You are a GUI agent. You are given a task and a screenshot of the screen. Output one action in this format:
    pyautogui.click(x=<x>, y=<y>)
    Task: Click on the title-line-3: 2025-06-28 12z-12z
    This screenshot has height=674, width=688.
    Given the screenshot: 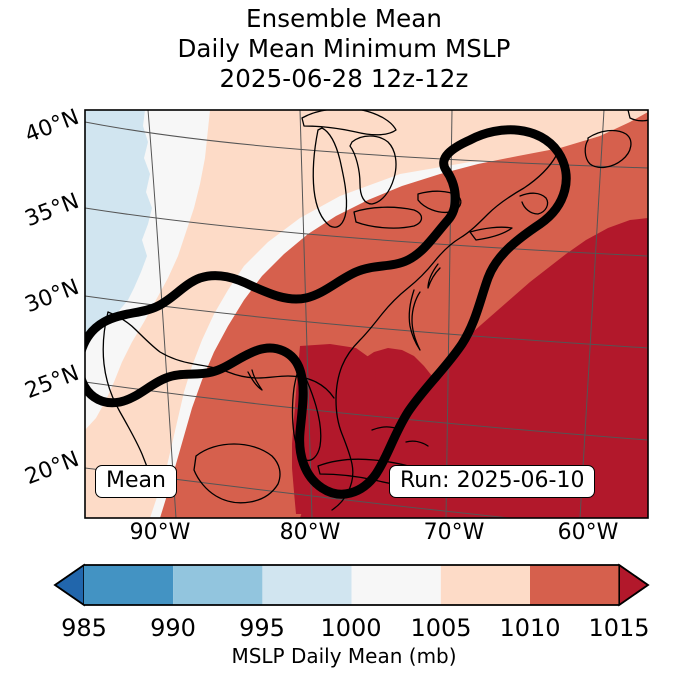 What is the action you would take?
    pyautogui.click(x=344, y=78)
    